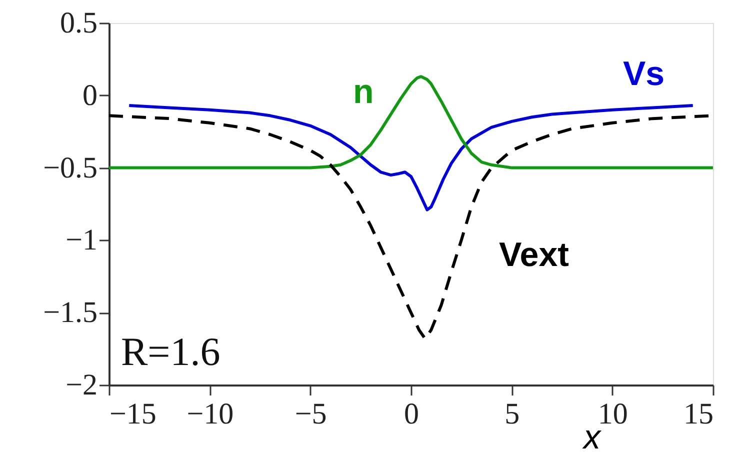 This screenshot has width=750, height=466. Describe the element at coordinates (70, 313) in the screenshot. I see `y-tick-label: −1.5` at that location.